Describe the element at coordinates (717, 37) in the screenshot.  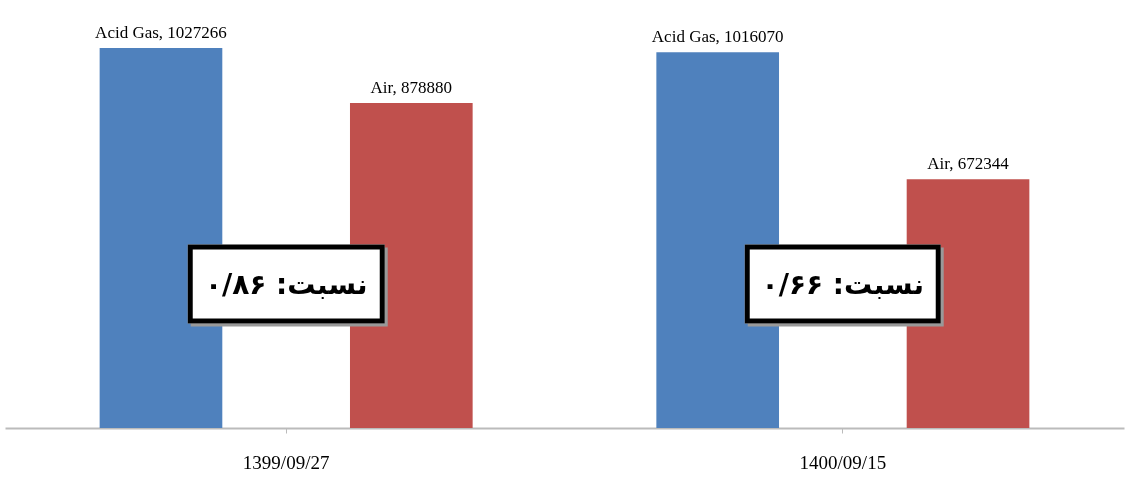
I see `data-label: Acid Gas, 1016070` at that location.